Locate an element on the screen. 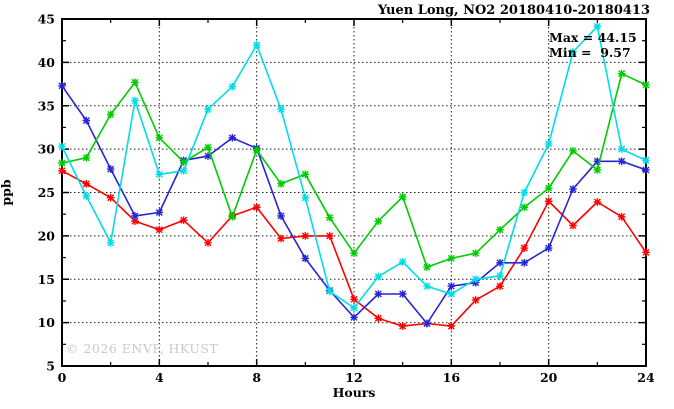 The image size is (674, 409). max-value-label: Max = 44.15 is located at coordinates (593, 37).